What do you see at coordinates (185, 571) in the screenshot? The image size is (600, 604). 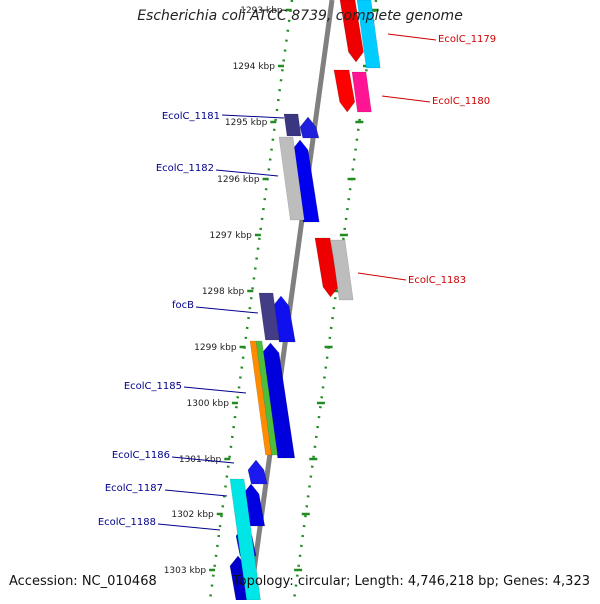 I see `kbp-tick-label: 1303 kbp` at bounding box center [185, 571].